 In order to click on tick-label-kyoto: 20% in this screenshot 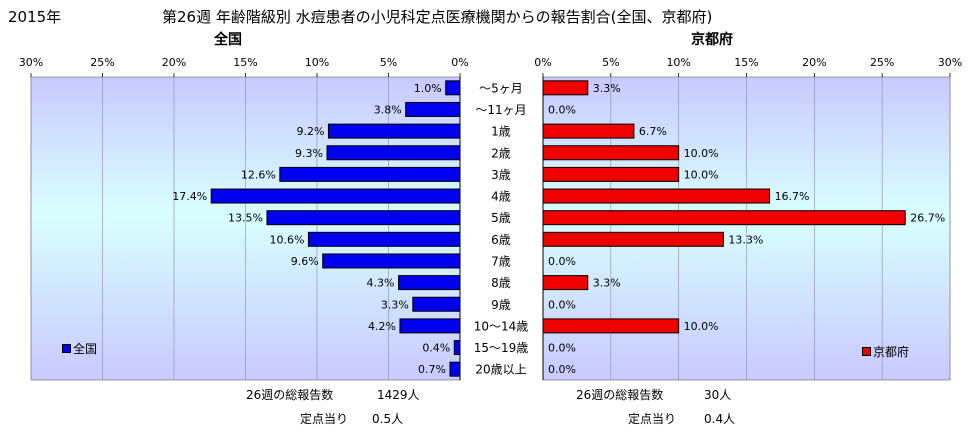, I will do `click(814, 62)`.